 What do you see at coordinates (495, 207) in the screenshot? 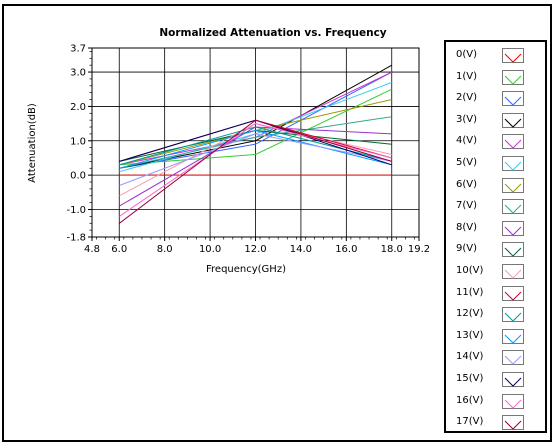
I see `legend-item: 7(V)` at bounding box center [495, 207].